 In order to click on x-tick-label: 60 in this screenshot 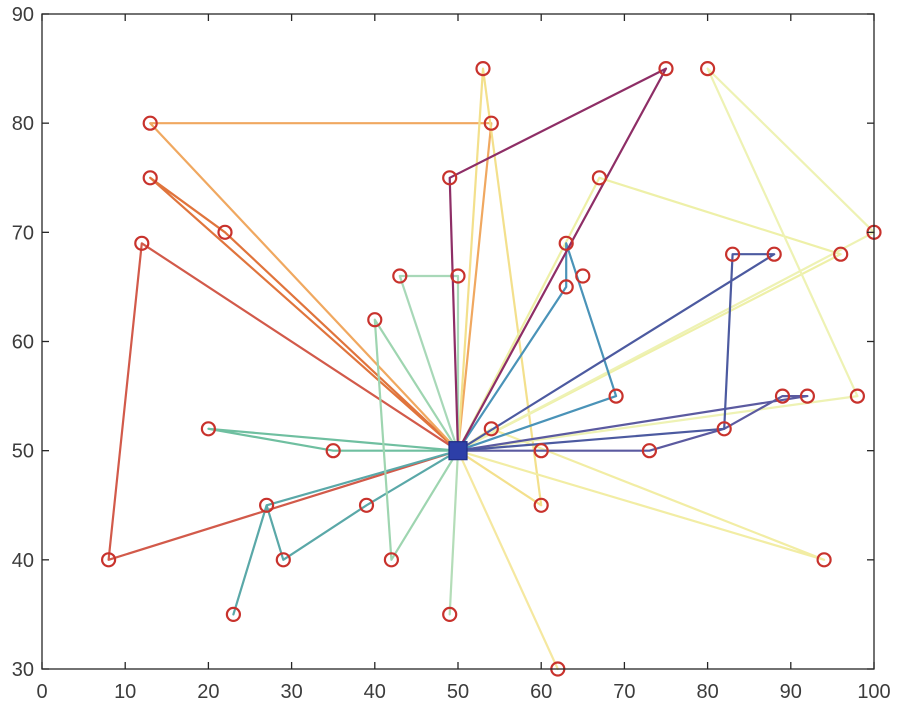, I will do `click(541, 692)`.